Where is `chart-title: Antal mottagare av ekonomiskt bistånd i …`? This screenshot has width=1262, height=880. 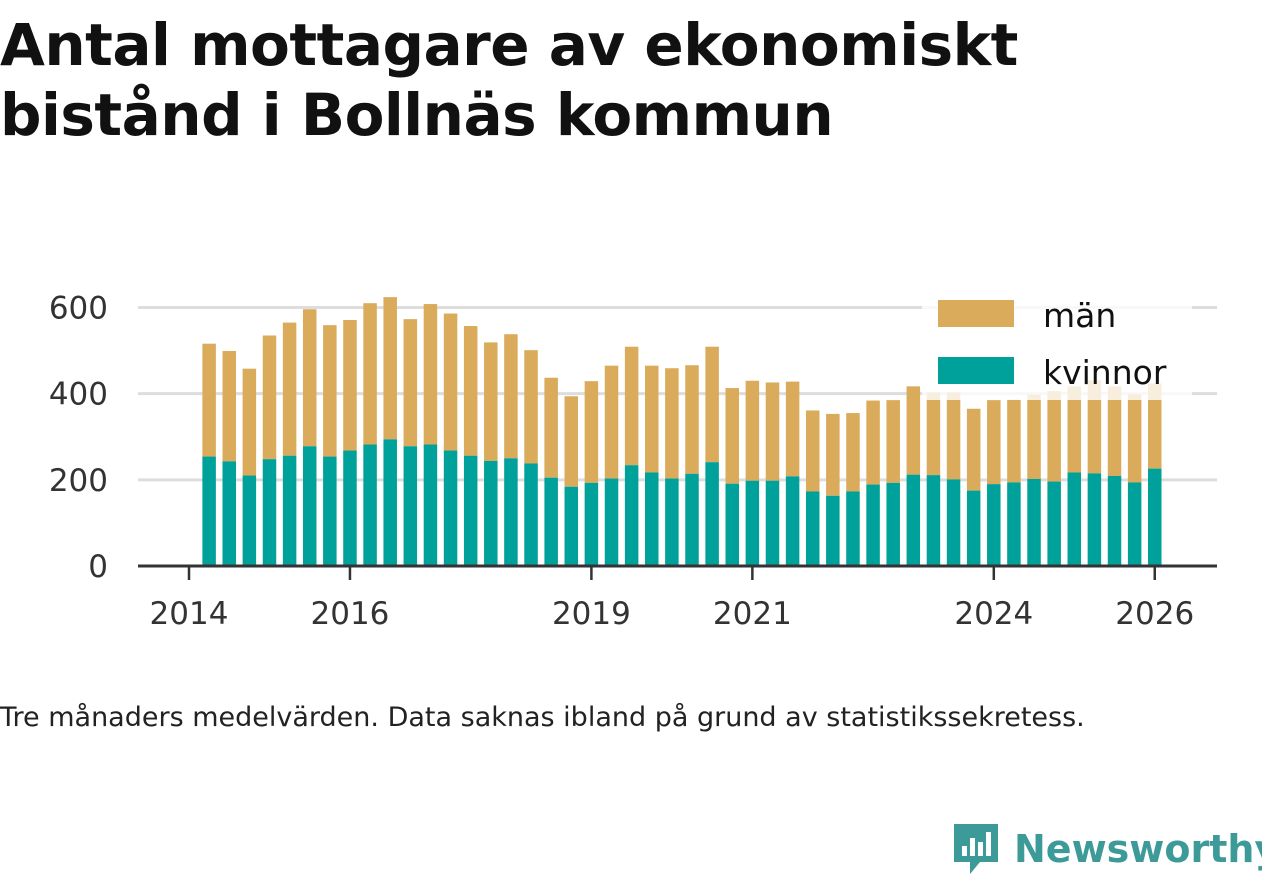 chart-title: Antal mottagare av ekonomiskt bistånd i … is located at coordinates (509, 80).